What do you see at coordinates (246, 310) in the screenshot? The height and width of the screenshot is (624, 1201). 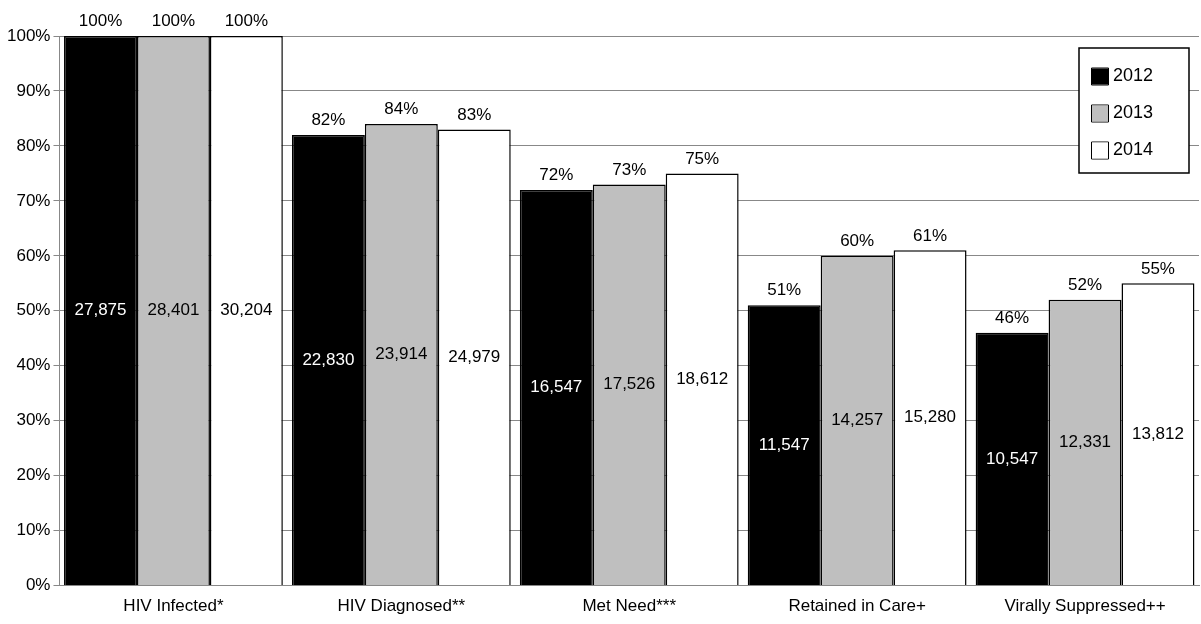 I see `annotation: 30,204` at bounding box center [246, 310].